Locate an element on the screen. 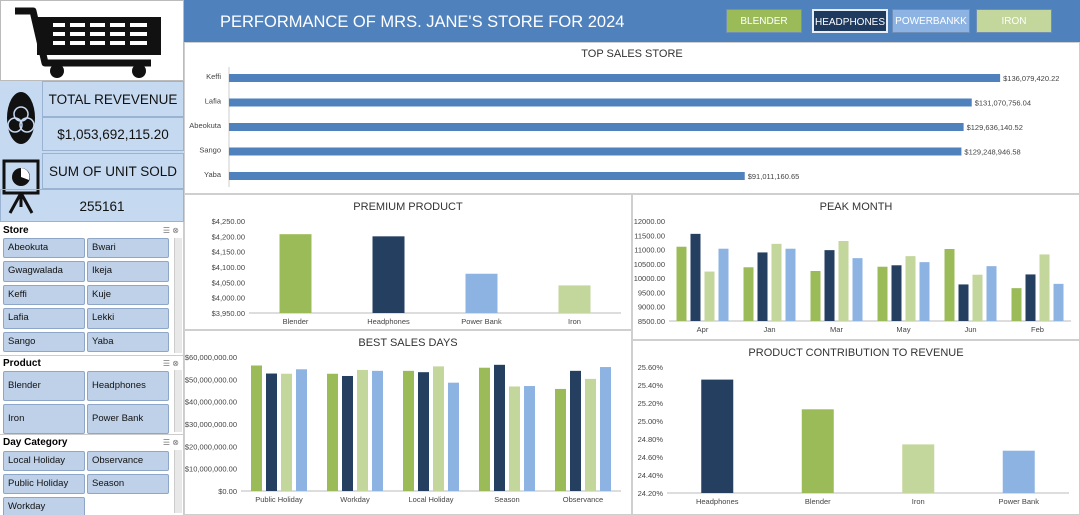 This screenshot has width=1080, height=515. y-tick-label: 9000.00 is located at coordinates (651, 307).